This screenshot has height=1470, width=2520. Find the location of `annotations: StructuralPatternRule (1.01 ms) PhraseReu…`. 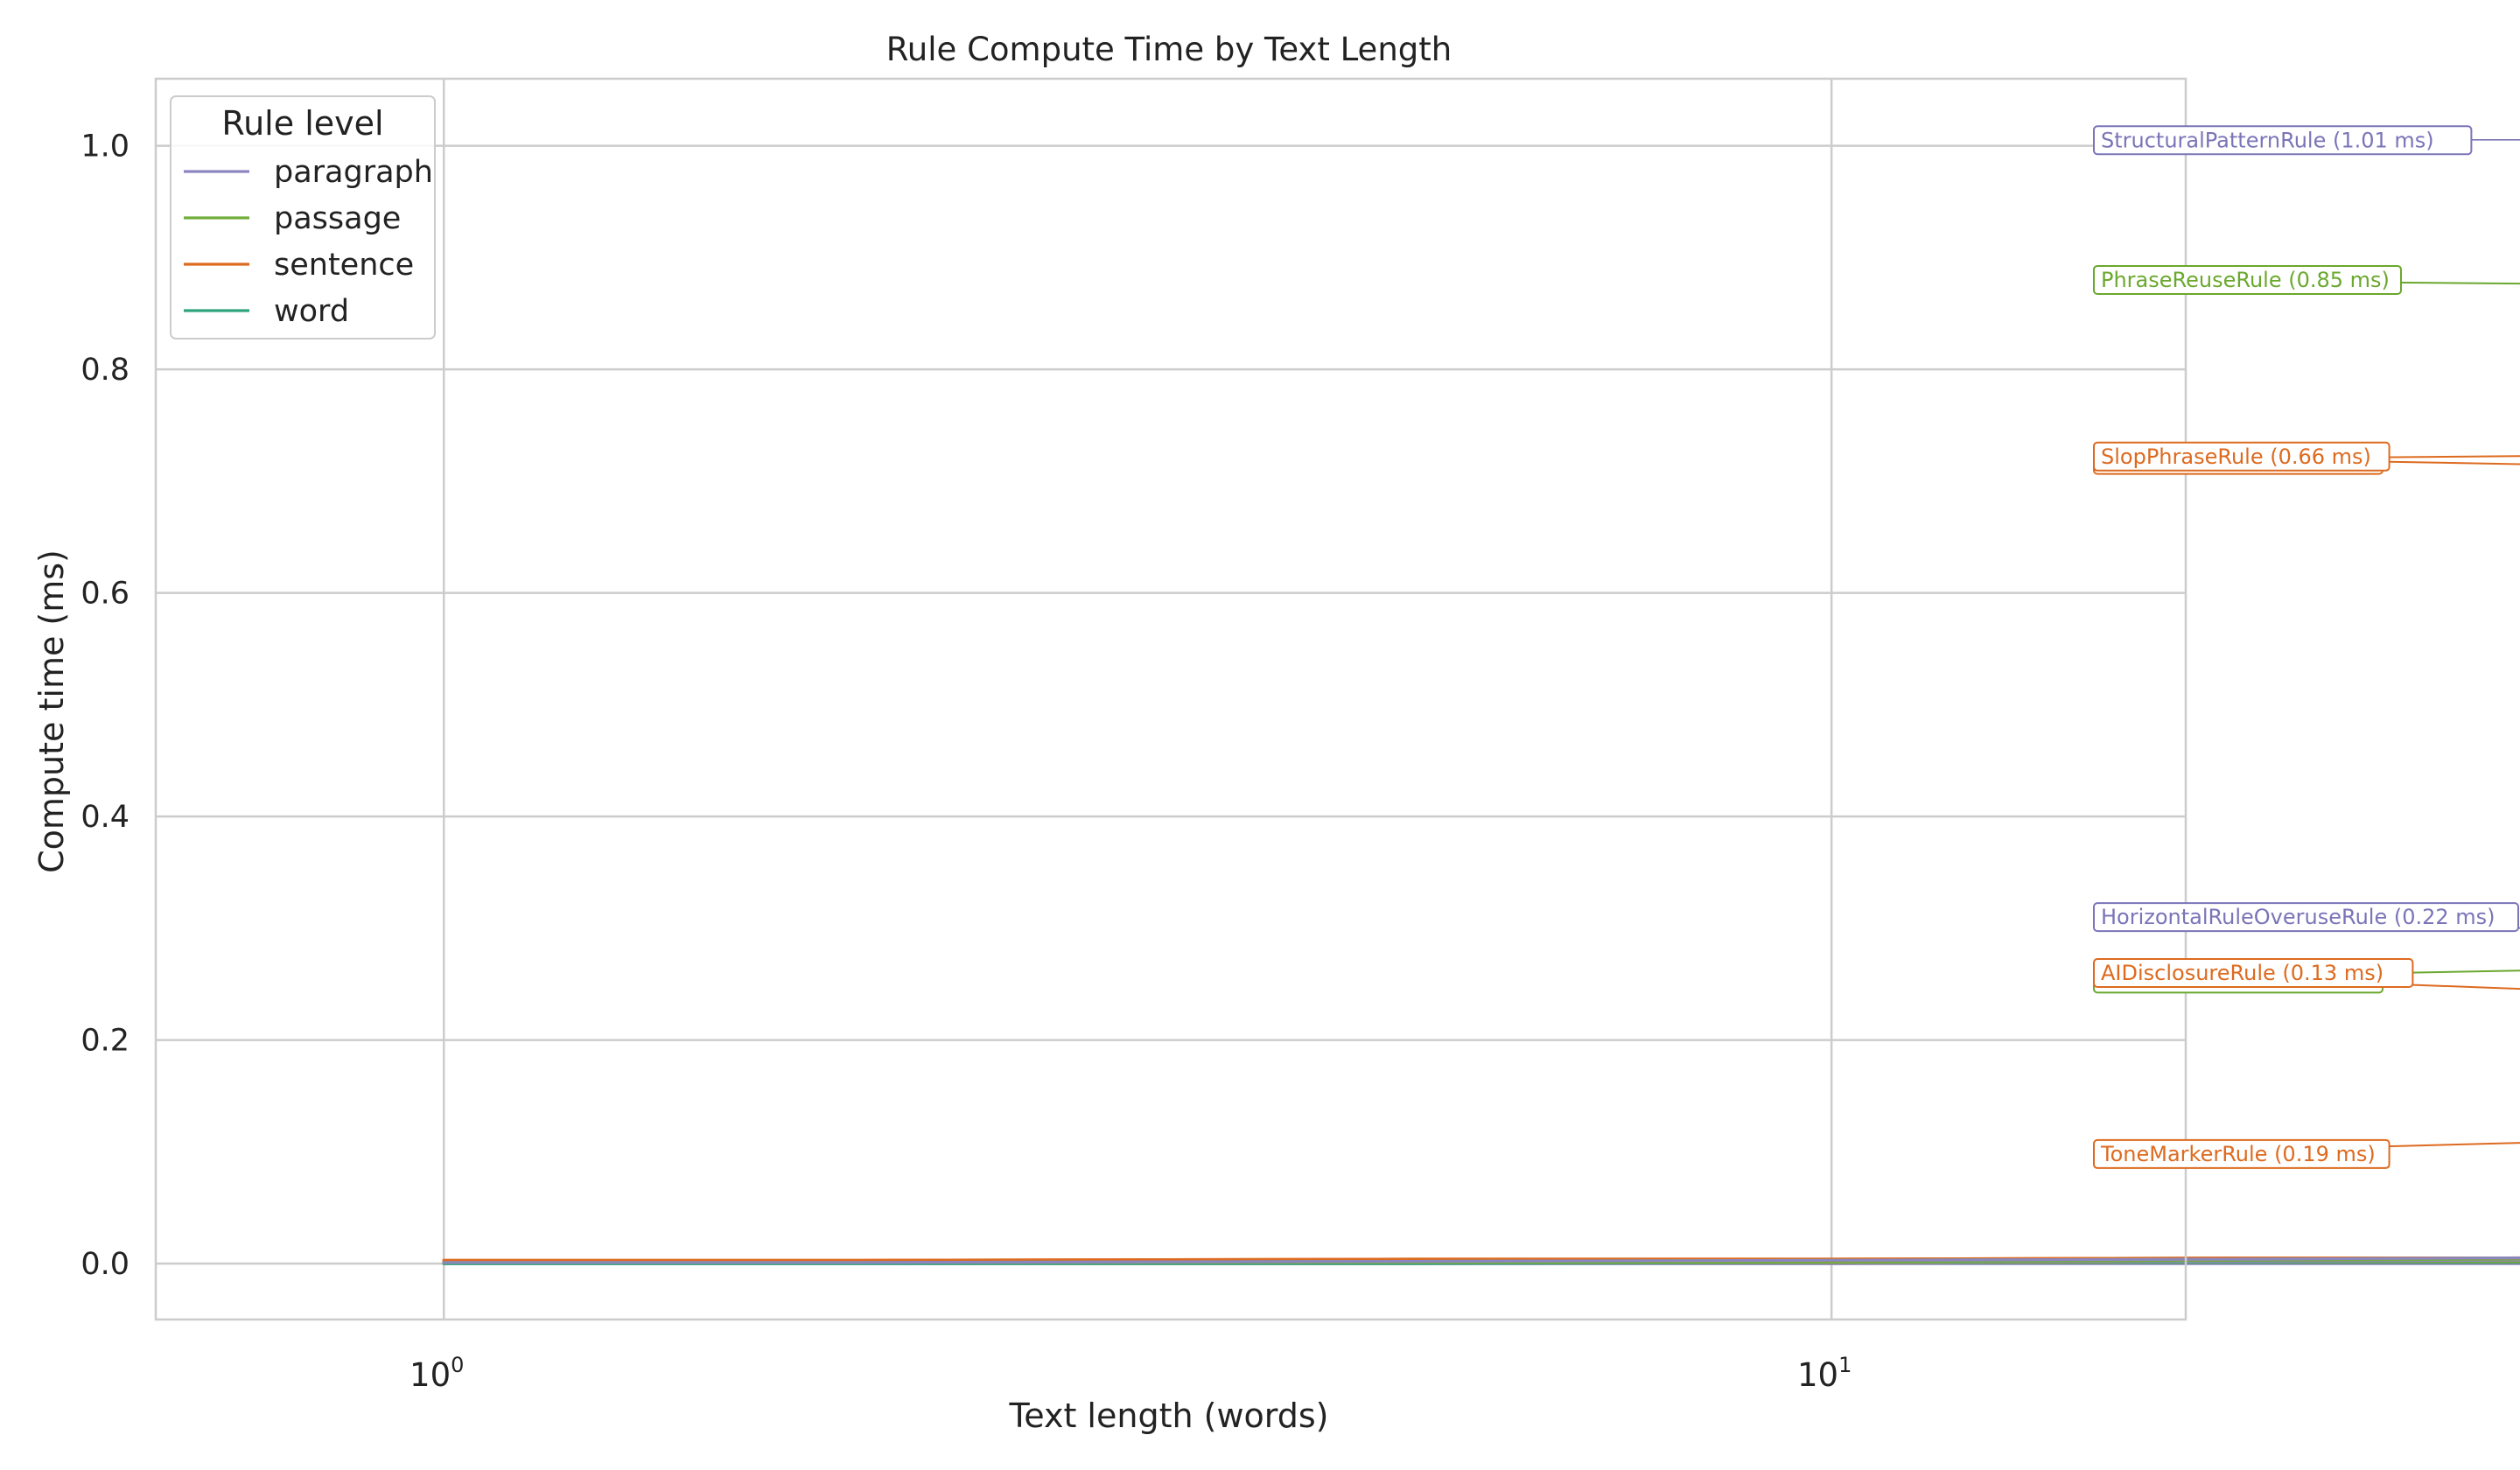

annotations: StructuralPatternRule (1.01 ms) PhraseReu… is located at coordinates (2306, 647).